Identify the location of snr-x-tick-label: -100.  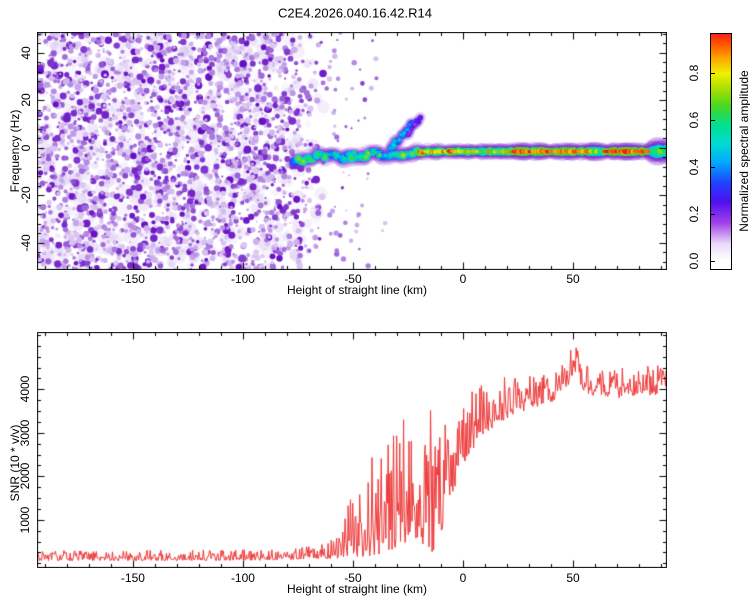
(242, 578).